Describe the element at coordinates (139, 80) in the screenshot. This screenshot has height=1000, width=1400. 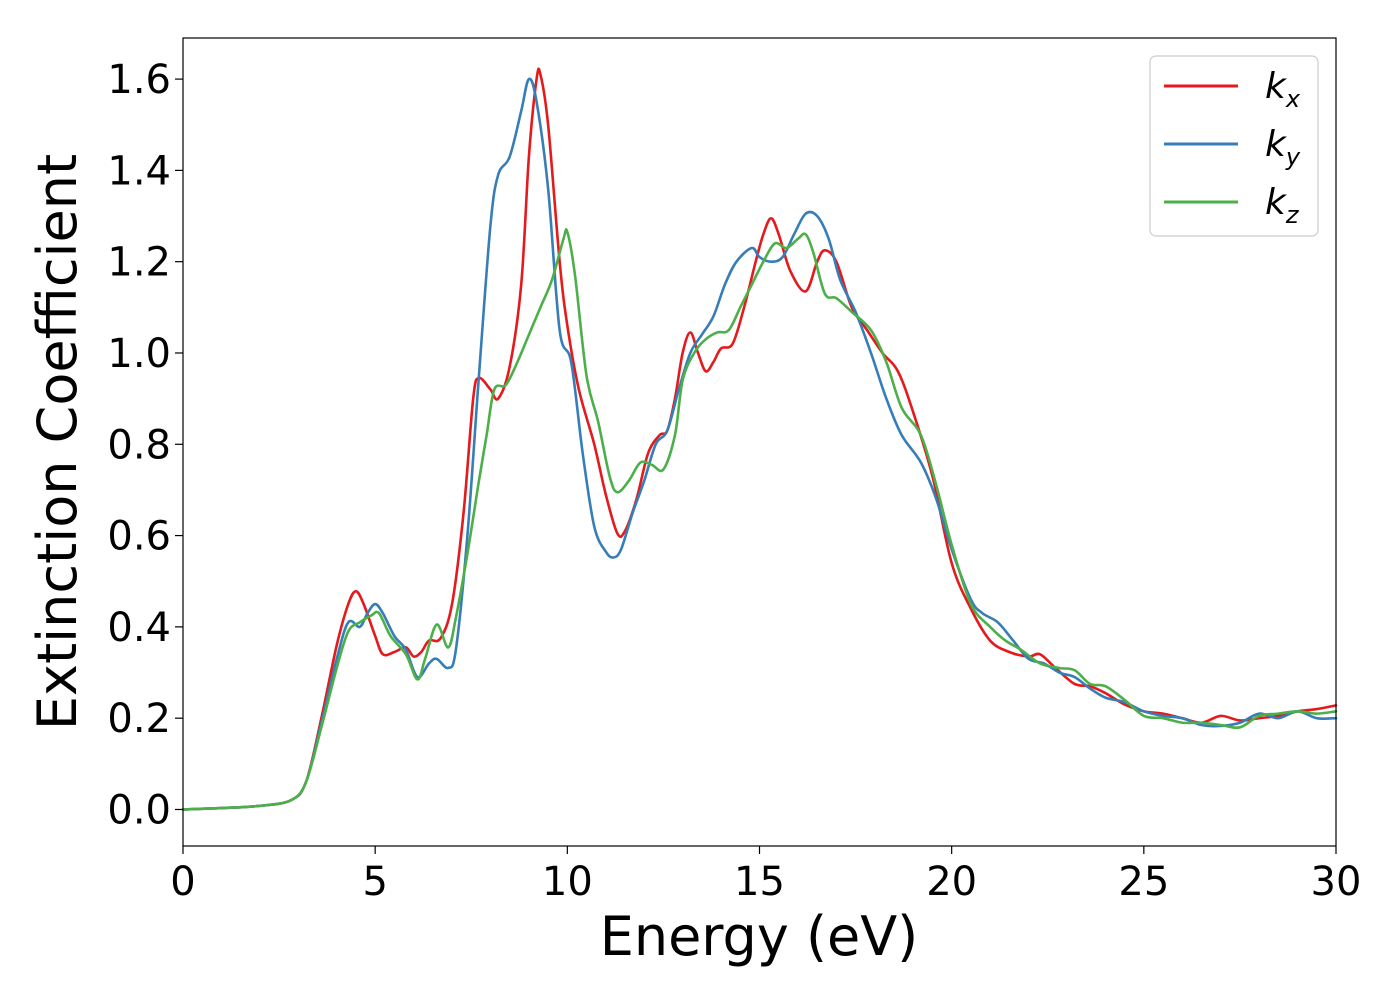
I see `y-tick-label: 1.6` at that location.